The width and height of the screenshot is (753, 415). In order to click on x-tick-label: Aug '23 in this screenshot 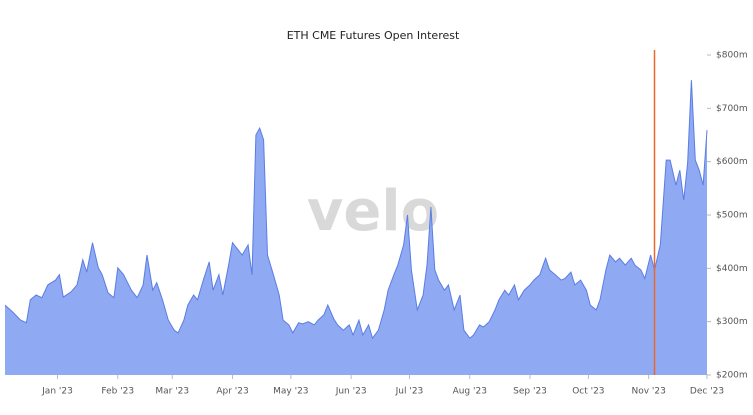, I will do `click(470, 392)`.